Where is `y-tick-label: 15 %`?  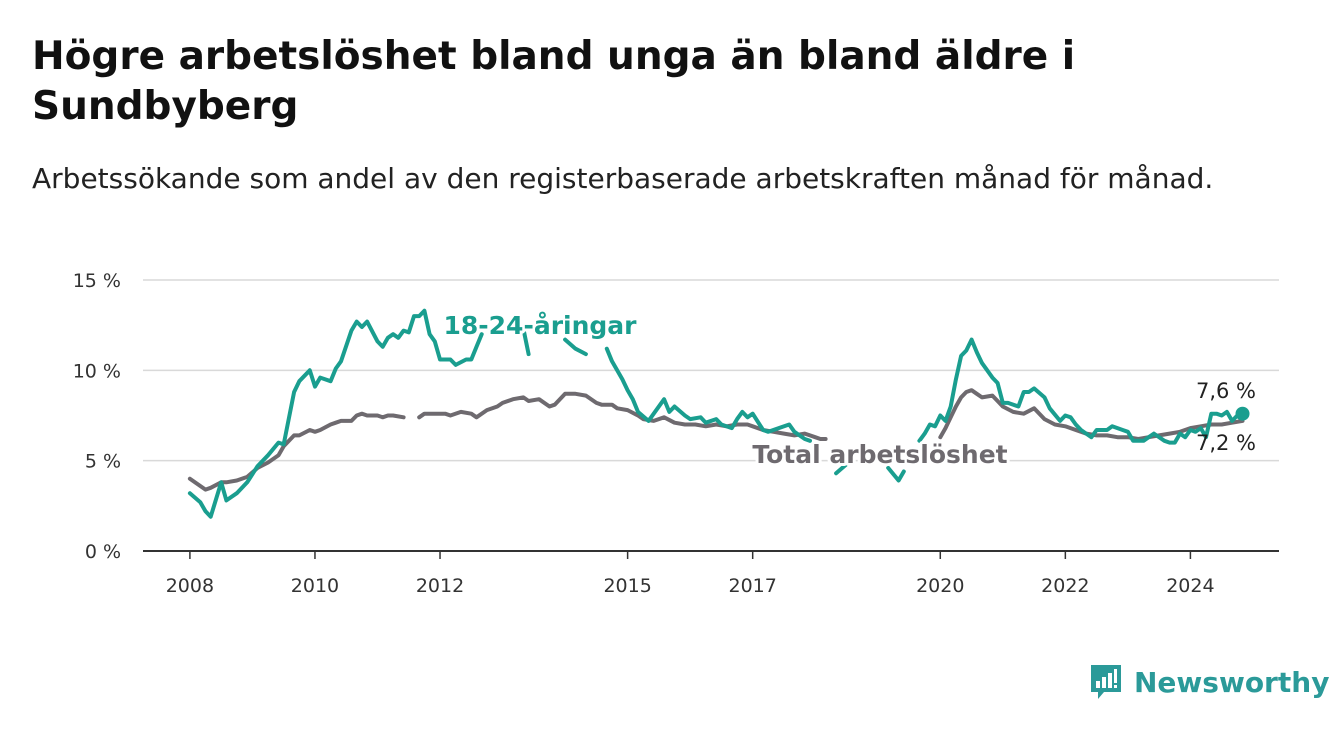 y-tick-label: 15 % is located at coordinates (97, 281).